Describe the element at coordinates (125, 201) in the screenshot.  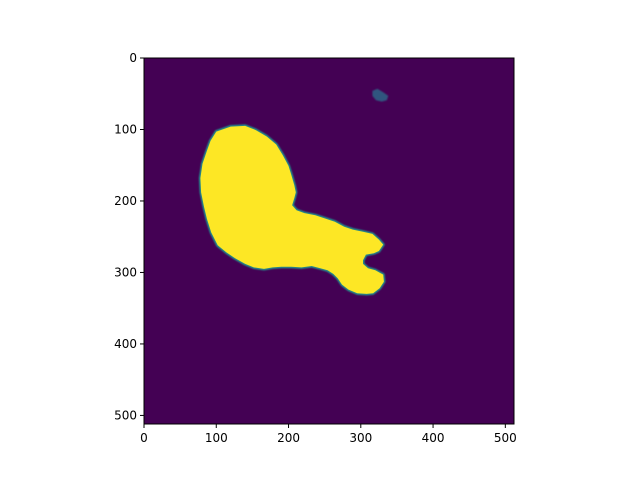
I see `y-tick-label: 200` at that location.